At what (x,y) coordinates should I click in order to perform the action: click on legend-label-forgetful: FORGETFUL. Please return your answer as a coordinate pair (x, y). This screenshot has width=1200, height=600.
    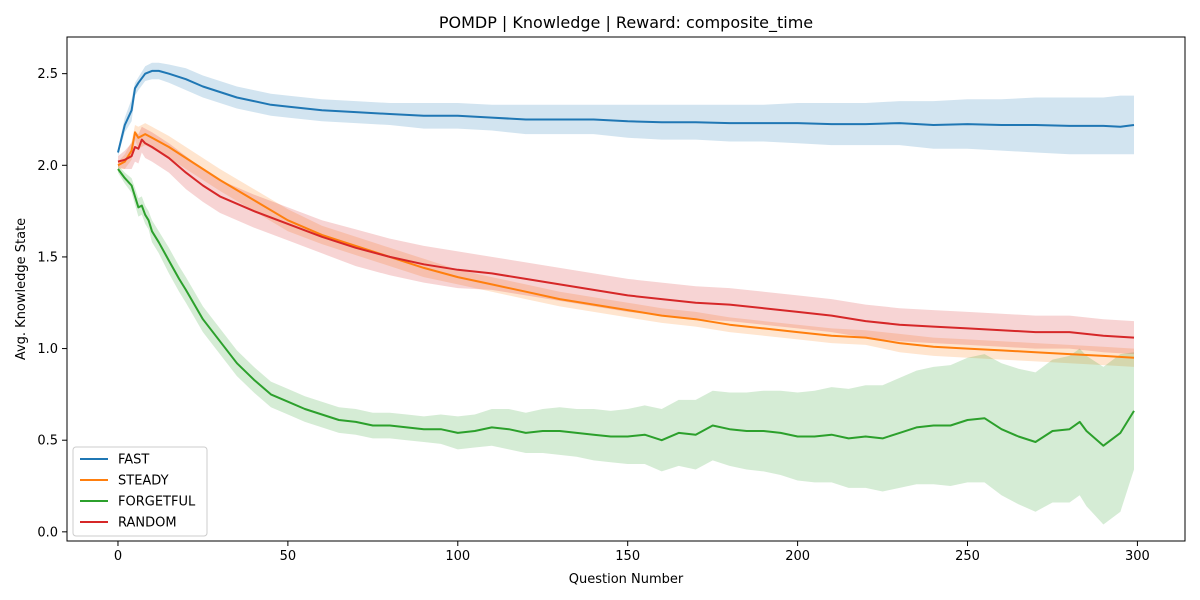
    Looking at the image, I should click on (157, 502).